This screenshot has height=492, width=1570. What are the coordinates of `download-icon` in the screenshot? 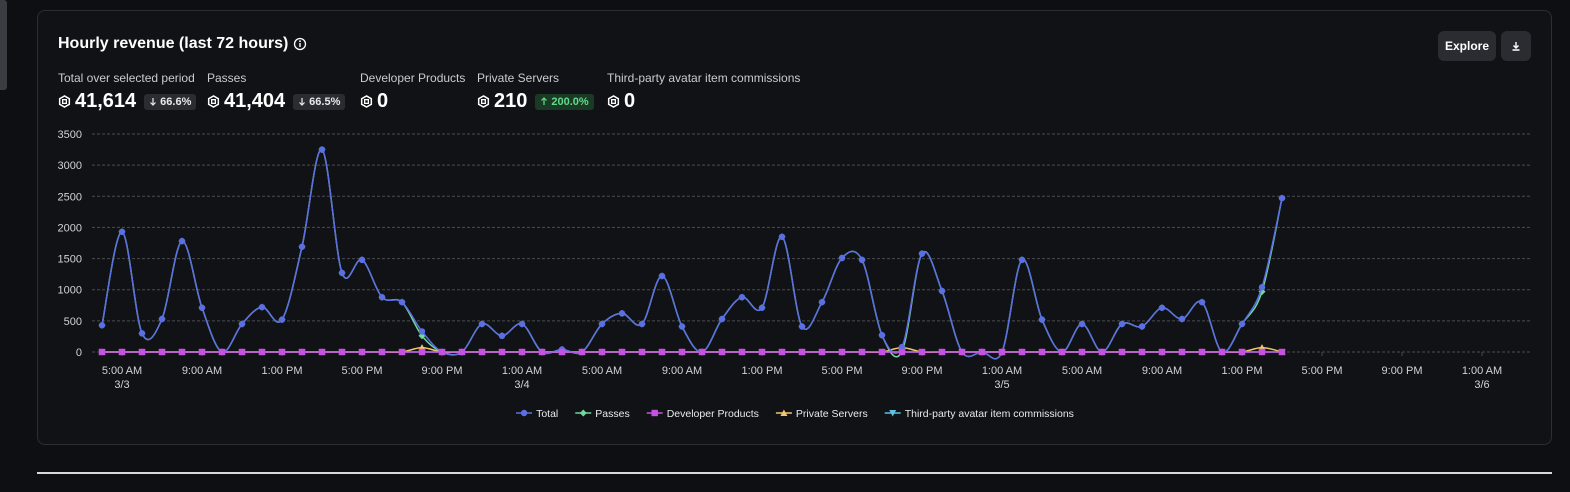 It's located at (1516, 46).